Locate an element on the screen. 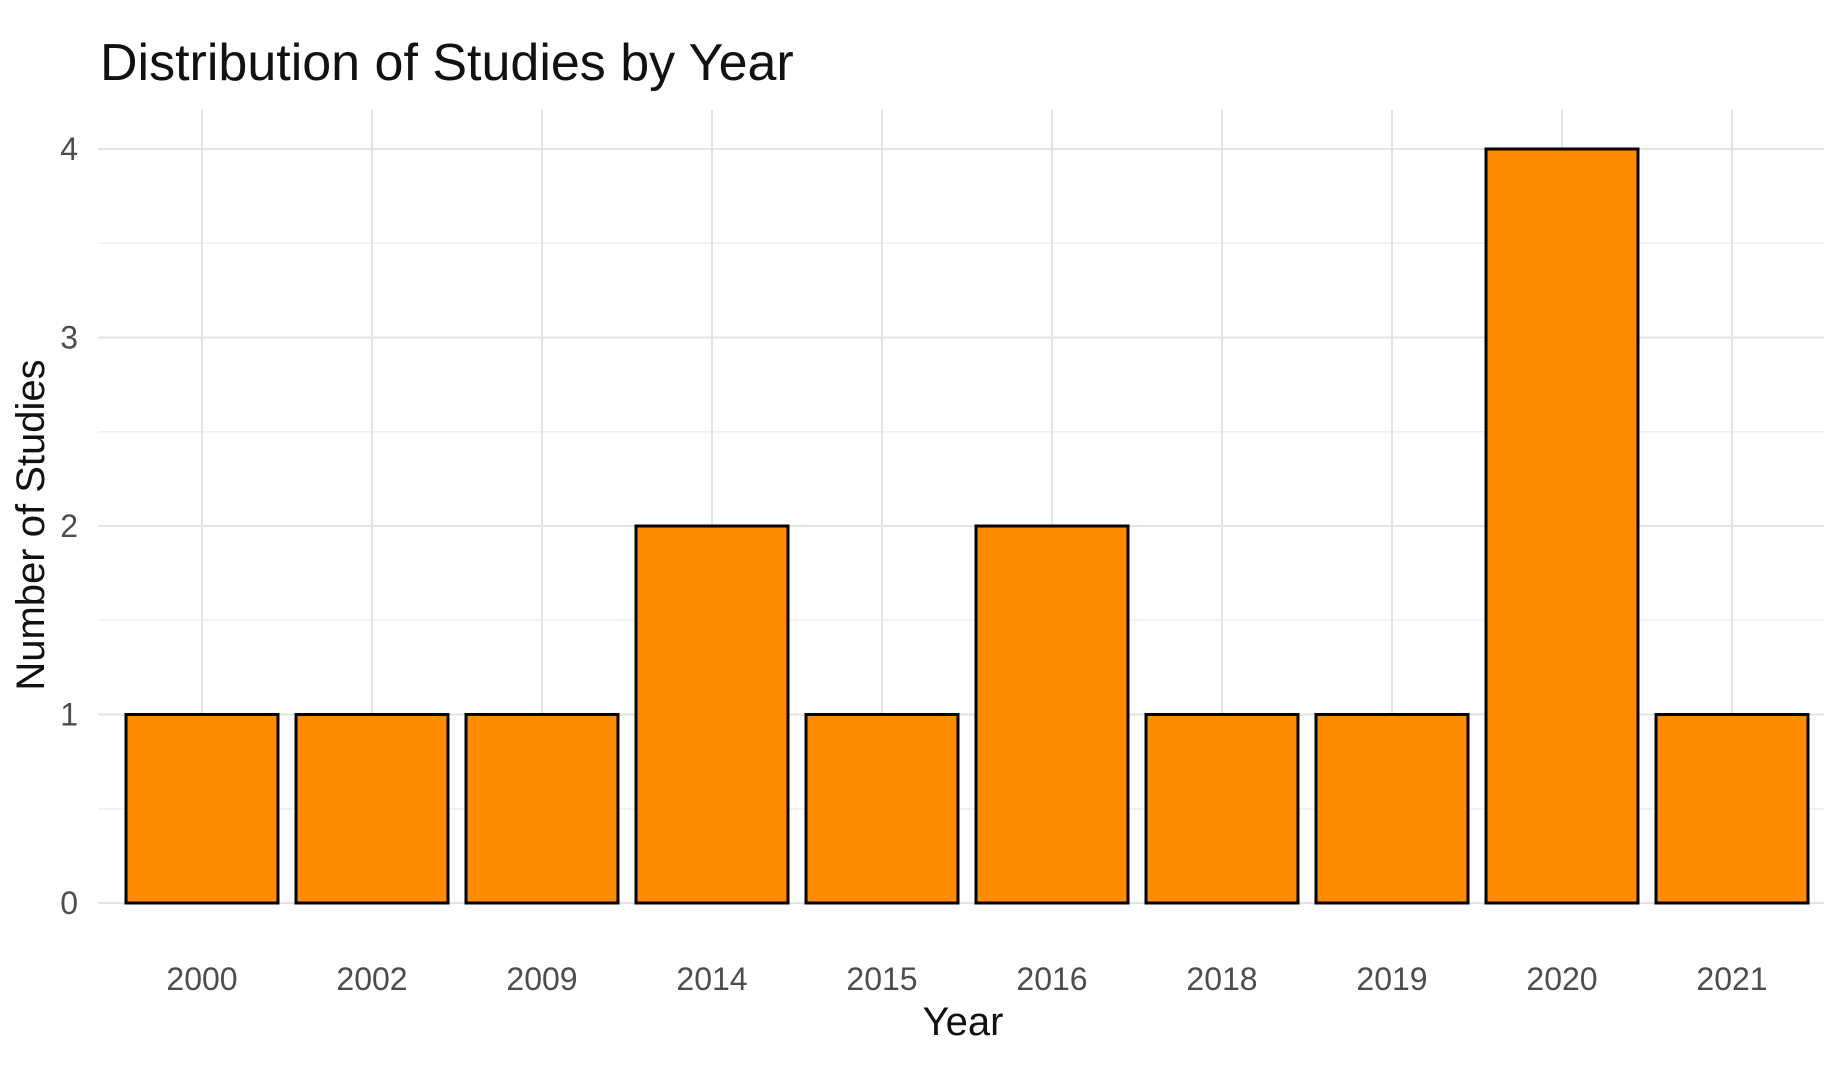 The width and height of the screenshot is (1824, 1074). y-tick-label: 2 is located at coordinates (69, 526).